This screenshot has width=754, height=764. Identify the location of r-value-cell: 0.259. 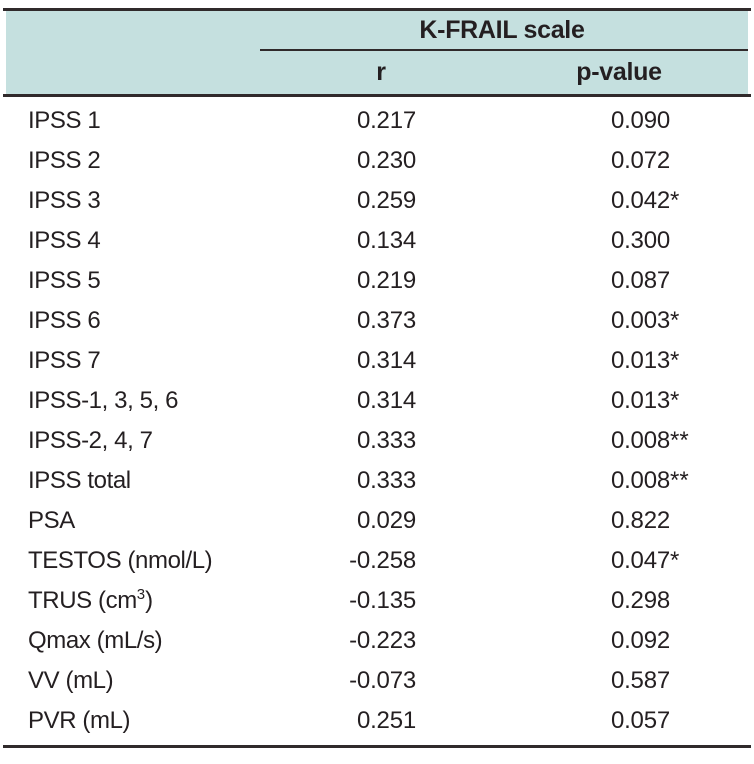
(381, 201).